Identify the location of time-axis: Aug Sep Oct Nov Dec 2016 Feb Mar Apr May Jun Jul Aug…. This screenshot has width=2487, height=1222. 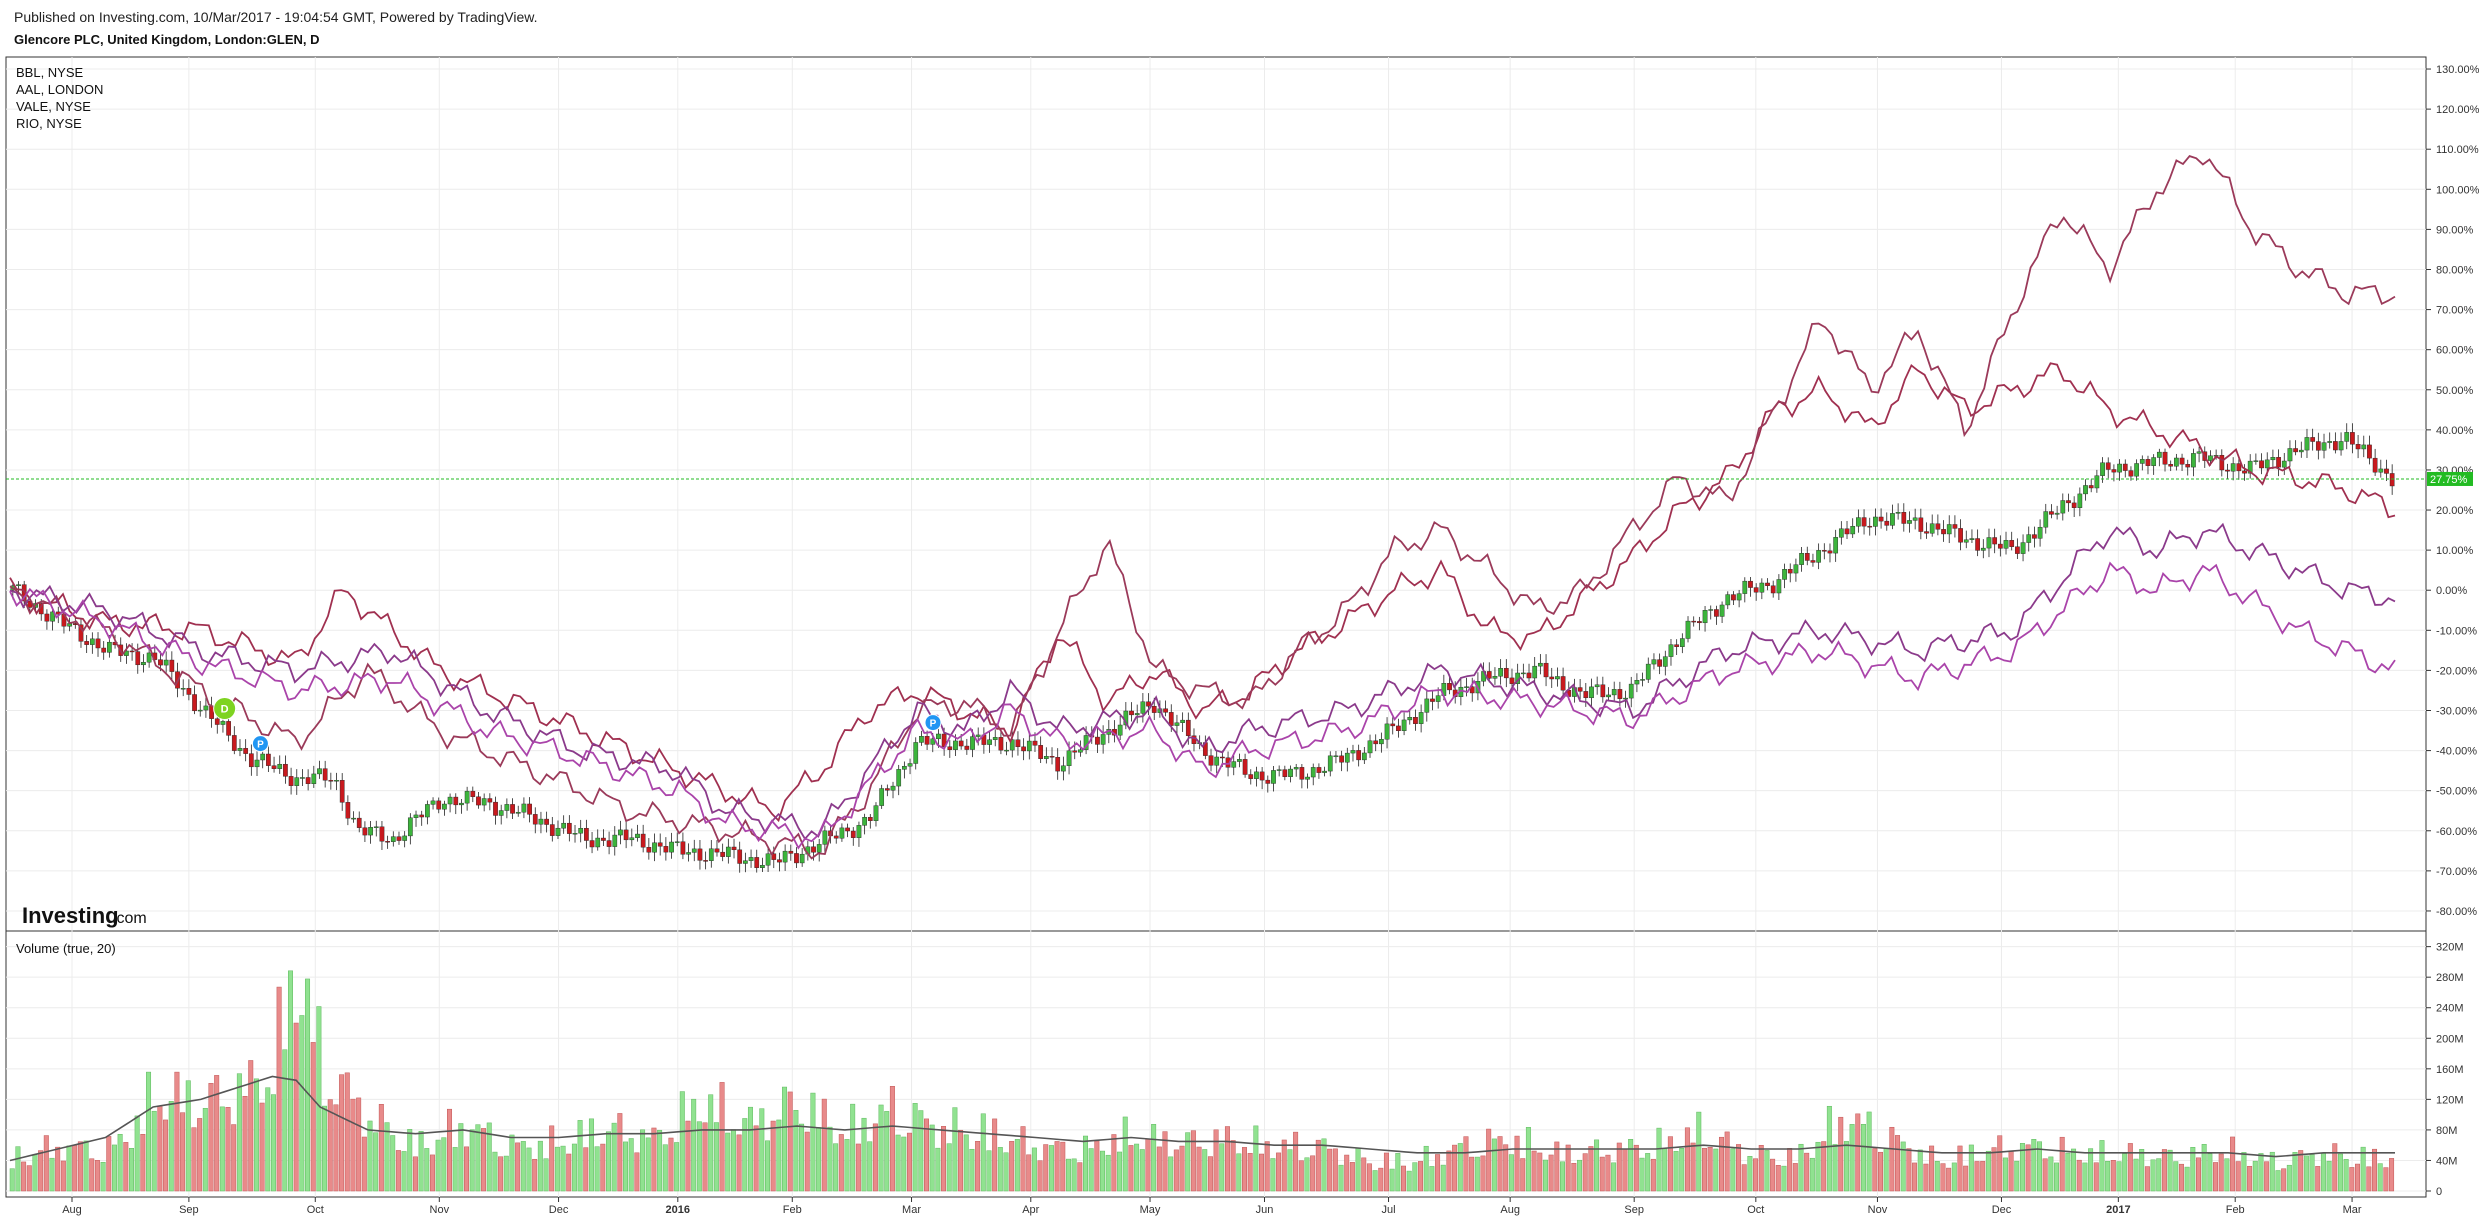
(1212, 1206).